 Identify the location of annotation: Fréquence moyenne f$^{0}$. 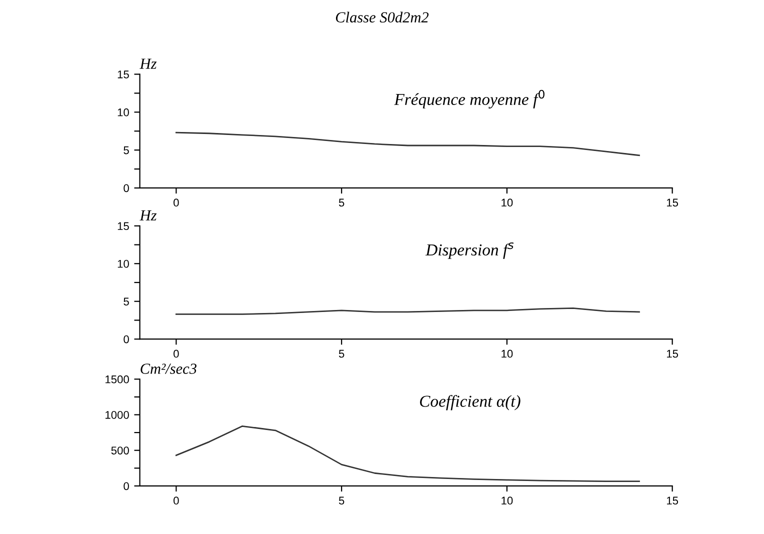
(469, 99).